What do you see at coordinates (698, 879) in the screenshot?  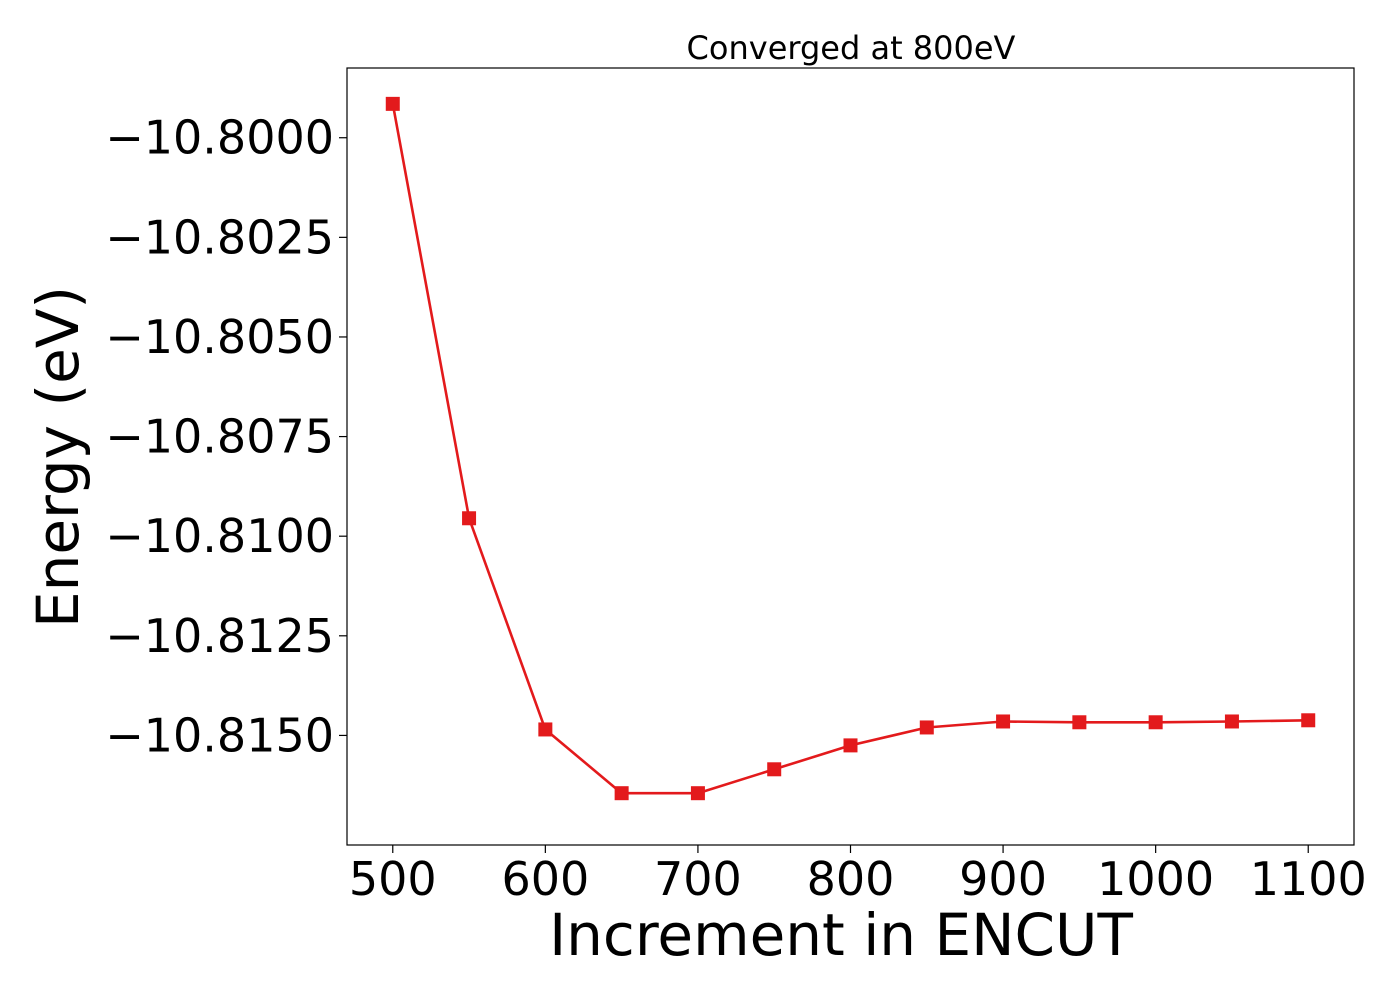 I see `x-tick-label: 700` at bounding box center [698, 879].